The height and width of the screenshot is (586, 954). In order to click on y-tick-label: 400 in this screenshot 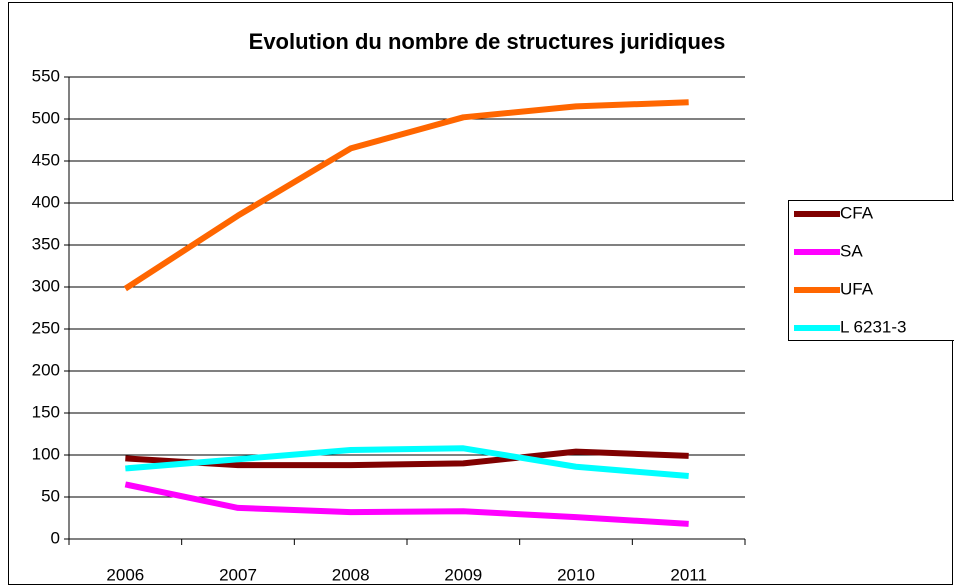, I will do `click(46, 201)`.